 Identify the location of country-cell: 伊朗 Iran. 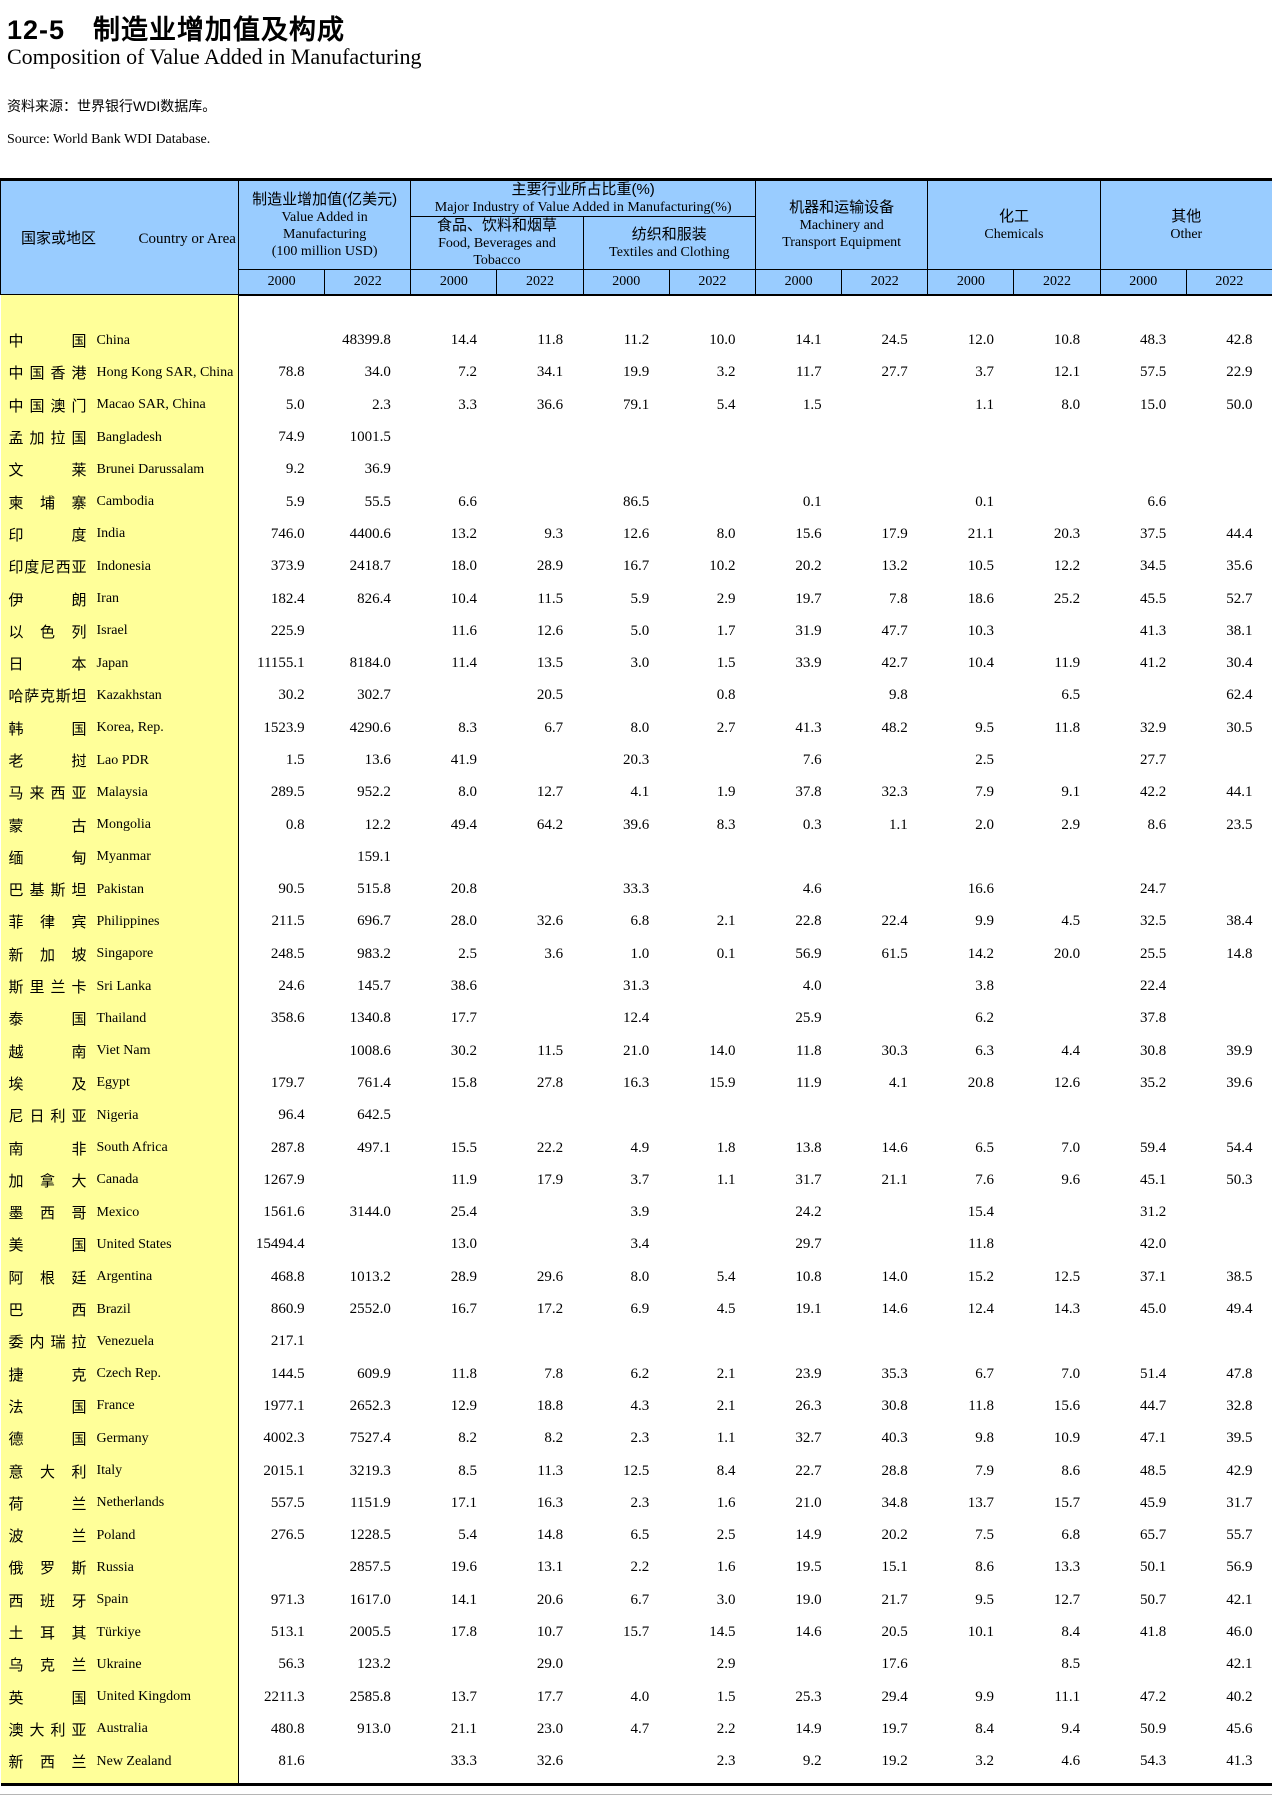
(119, 599).